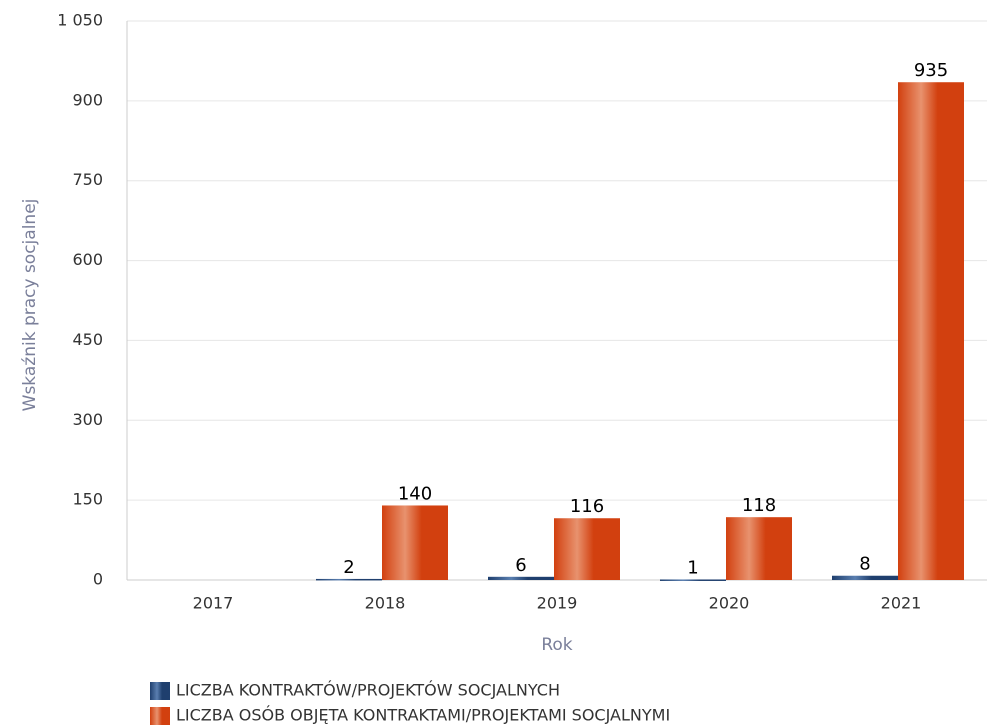  Describe the element at coordinates (348, 567) in the screenshot. I see `data-label: 2` at that location.